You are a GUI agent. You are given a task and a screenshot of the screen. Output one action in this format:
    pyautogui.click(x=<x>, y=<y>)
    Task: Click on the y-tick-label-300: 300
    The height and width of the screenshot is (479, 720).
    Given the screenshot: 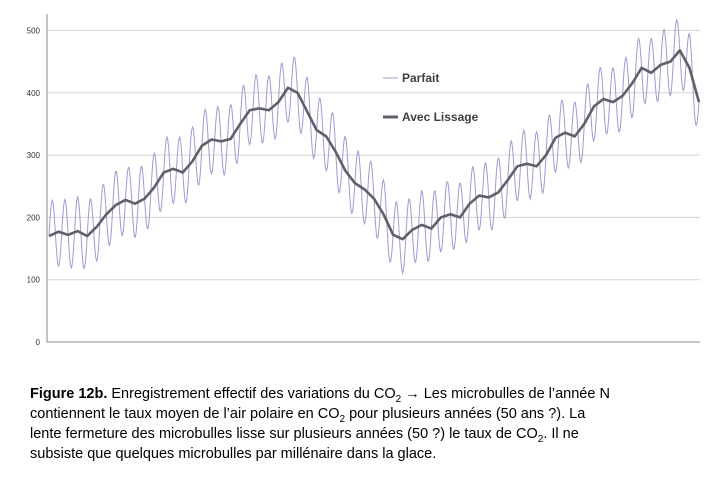 What is the action you would take?
    pyautogui.click(x=34, y=155)
    